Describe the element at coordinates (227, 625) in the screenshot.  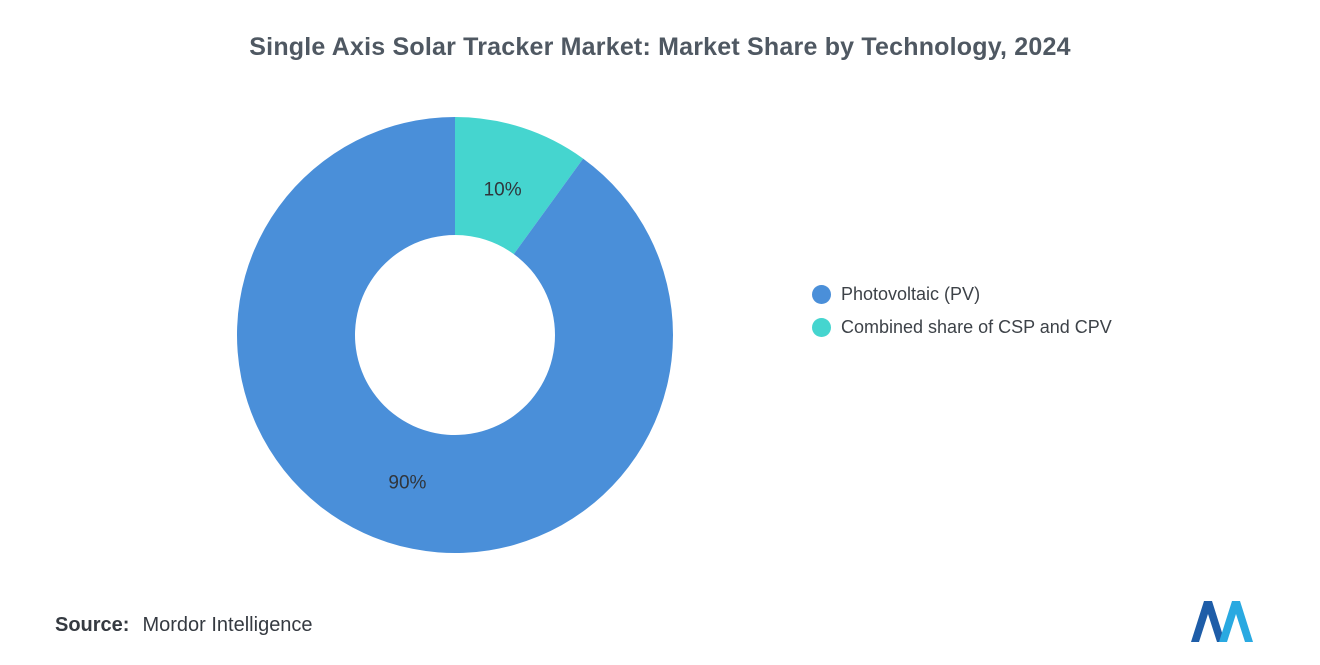
I see `source-name: Mordor Intelligence` at that location.